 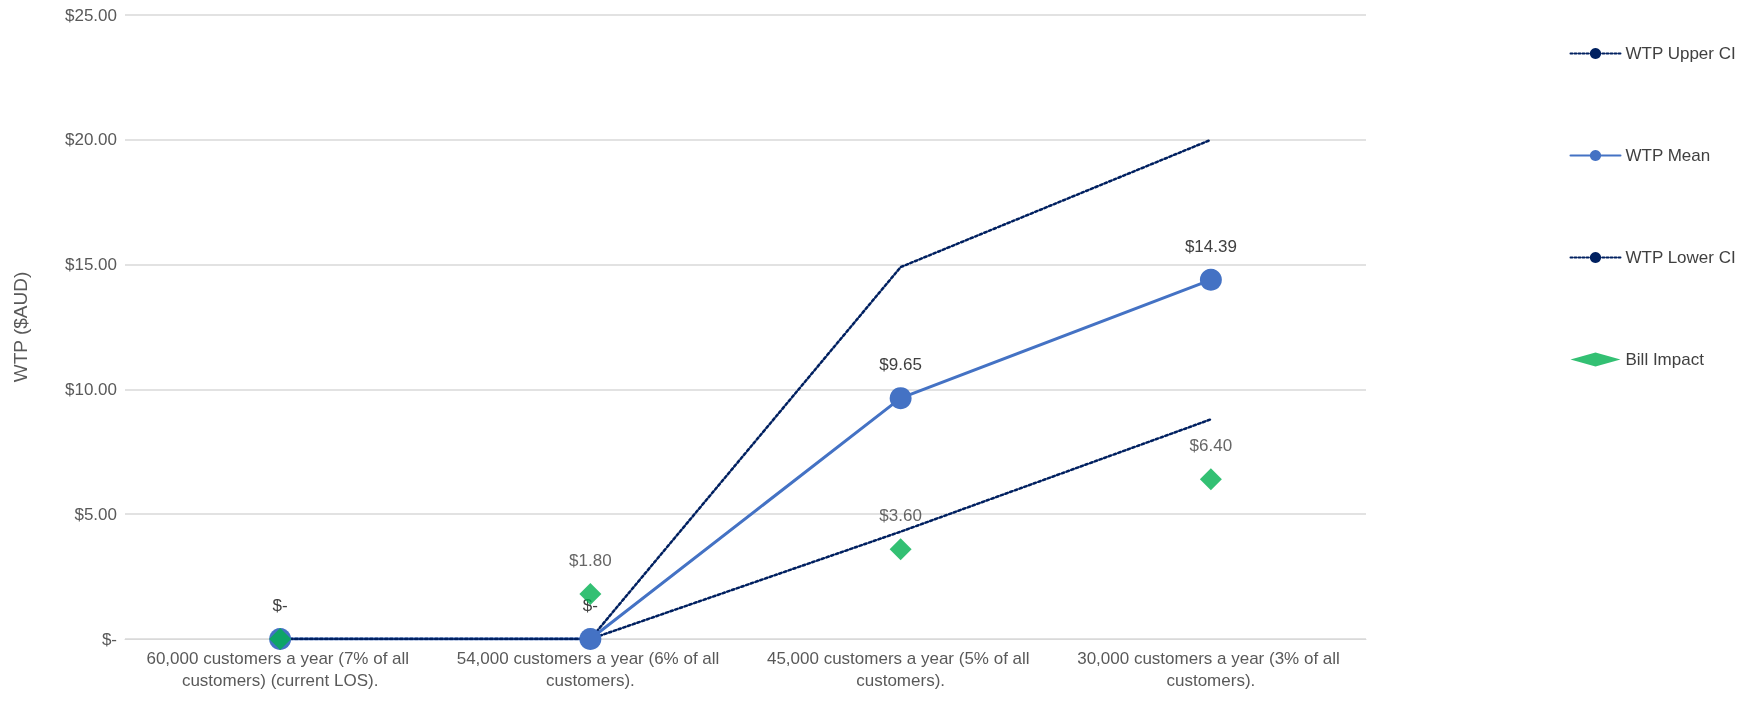 What do you see at coordinates (1665, 359) in the screenshot?
I see `legend-label: Bill Impact` at bounding box center [1665, 359].